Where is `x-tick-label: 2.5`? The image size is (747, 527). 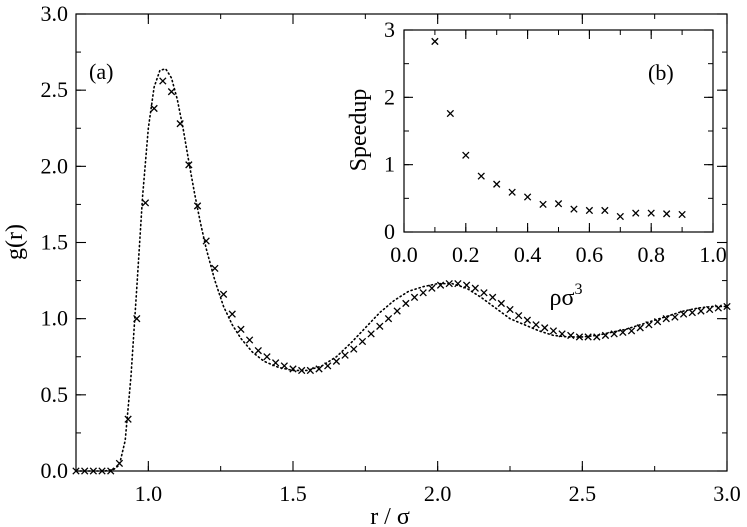
x-tick-label: 2.5 is located at coordinates (583, 493).